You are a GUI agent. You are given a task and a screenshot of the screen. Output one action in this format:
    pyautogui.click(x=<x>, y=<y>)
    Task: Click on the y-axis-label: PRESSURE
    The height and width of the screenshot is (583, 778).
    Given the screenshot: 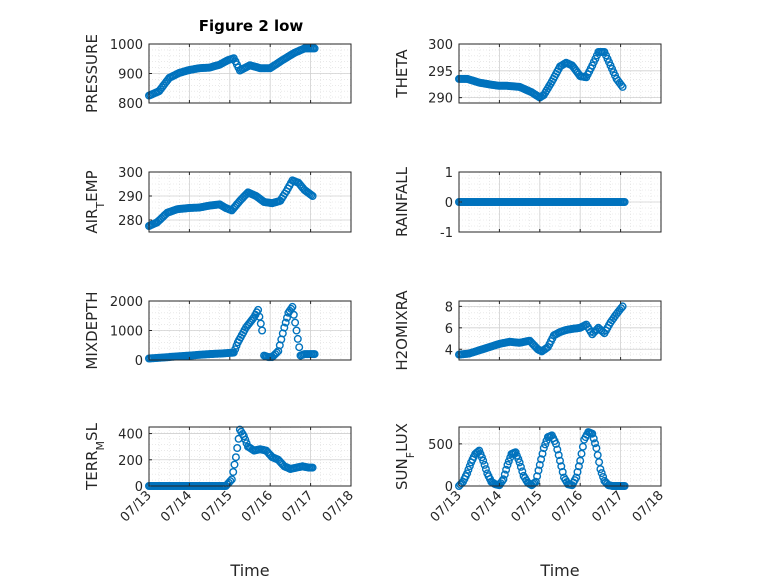 What is the action you would take?
    pyautogui.click(x=92, y=73)
    